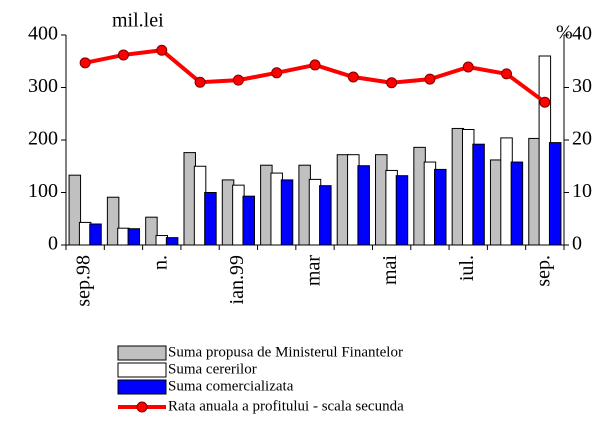 This screenshot has width=614, height=423. I want to click on y2-tick-label: 0, so click(577, 244).